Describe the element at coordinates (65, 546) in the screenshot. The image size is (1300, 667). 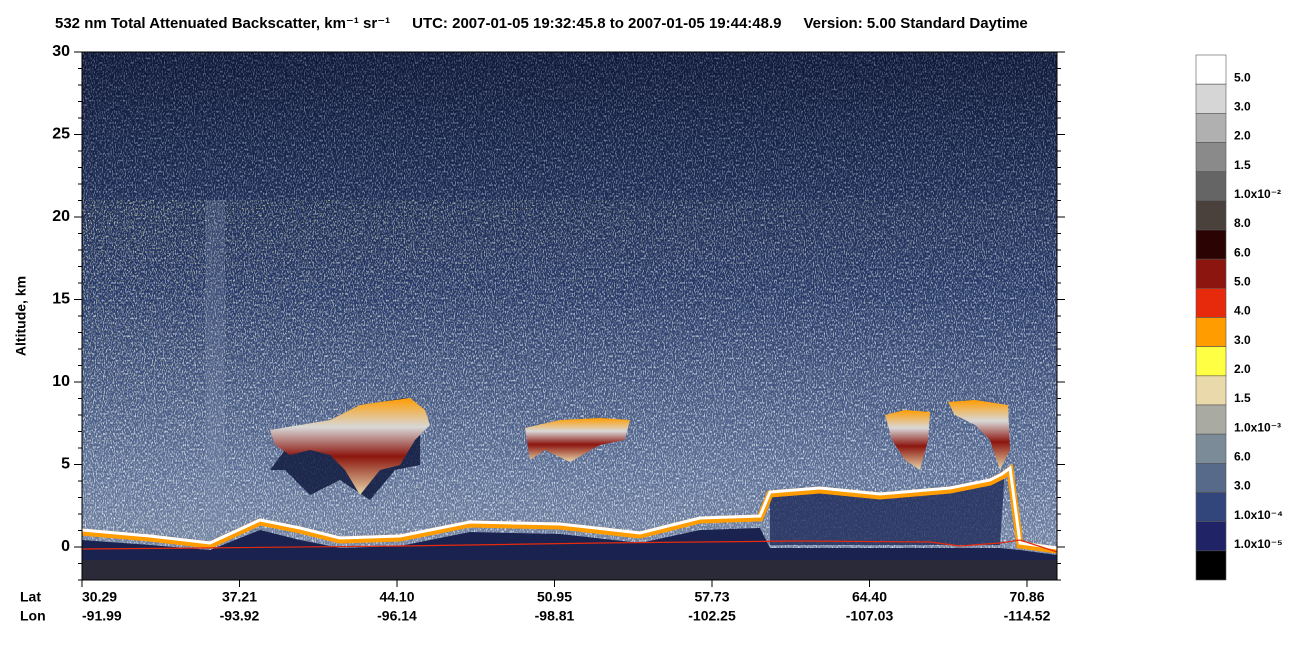
I see `y-tick-label: 0` at that location.